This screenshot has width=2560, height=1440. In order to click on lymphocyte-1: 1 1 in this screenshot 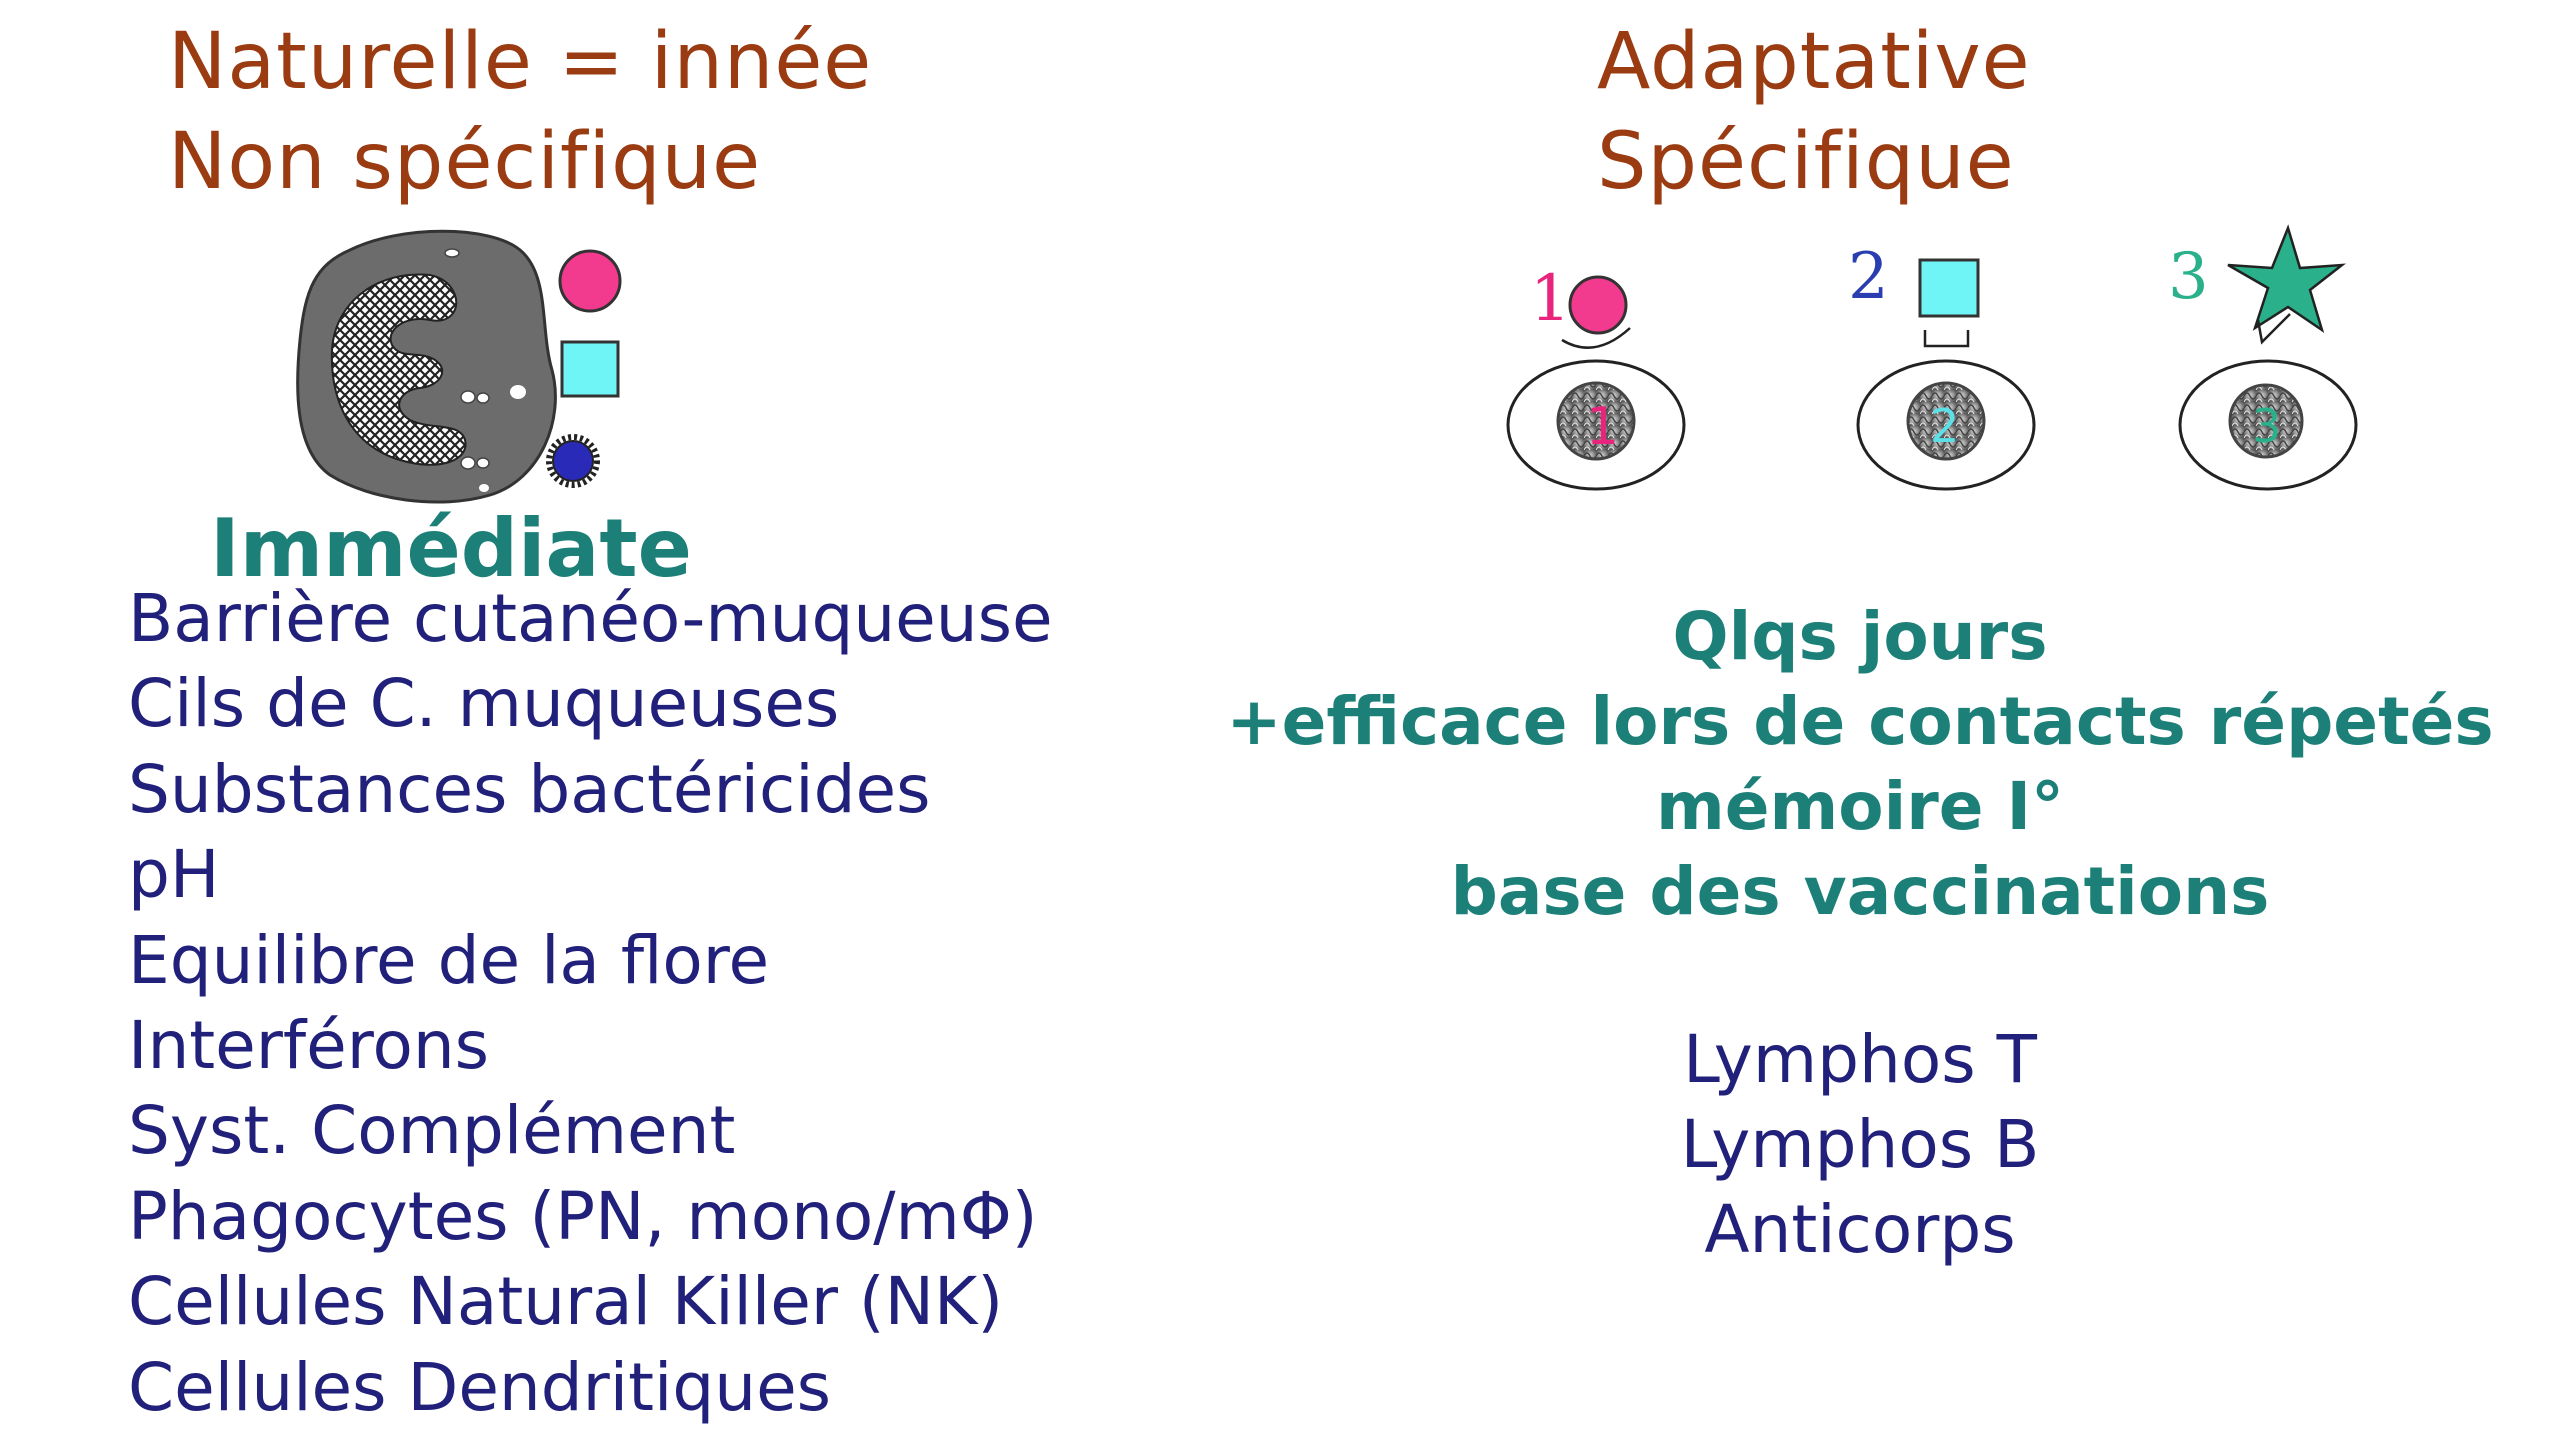, I will do `click(1596, 376)`.